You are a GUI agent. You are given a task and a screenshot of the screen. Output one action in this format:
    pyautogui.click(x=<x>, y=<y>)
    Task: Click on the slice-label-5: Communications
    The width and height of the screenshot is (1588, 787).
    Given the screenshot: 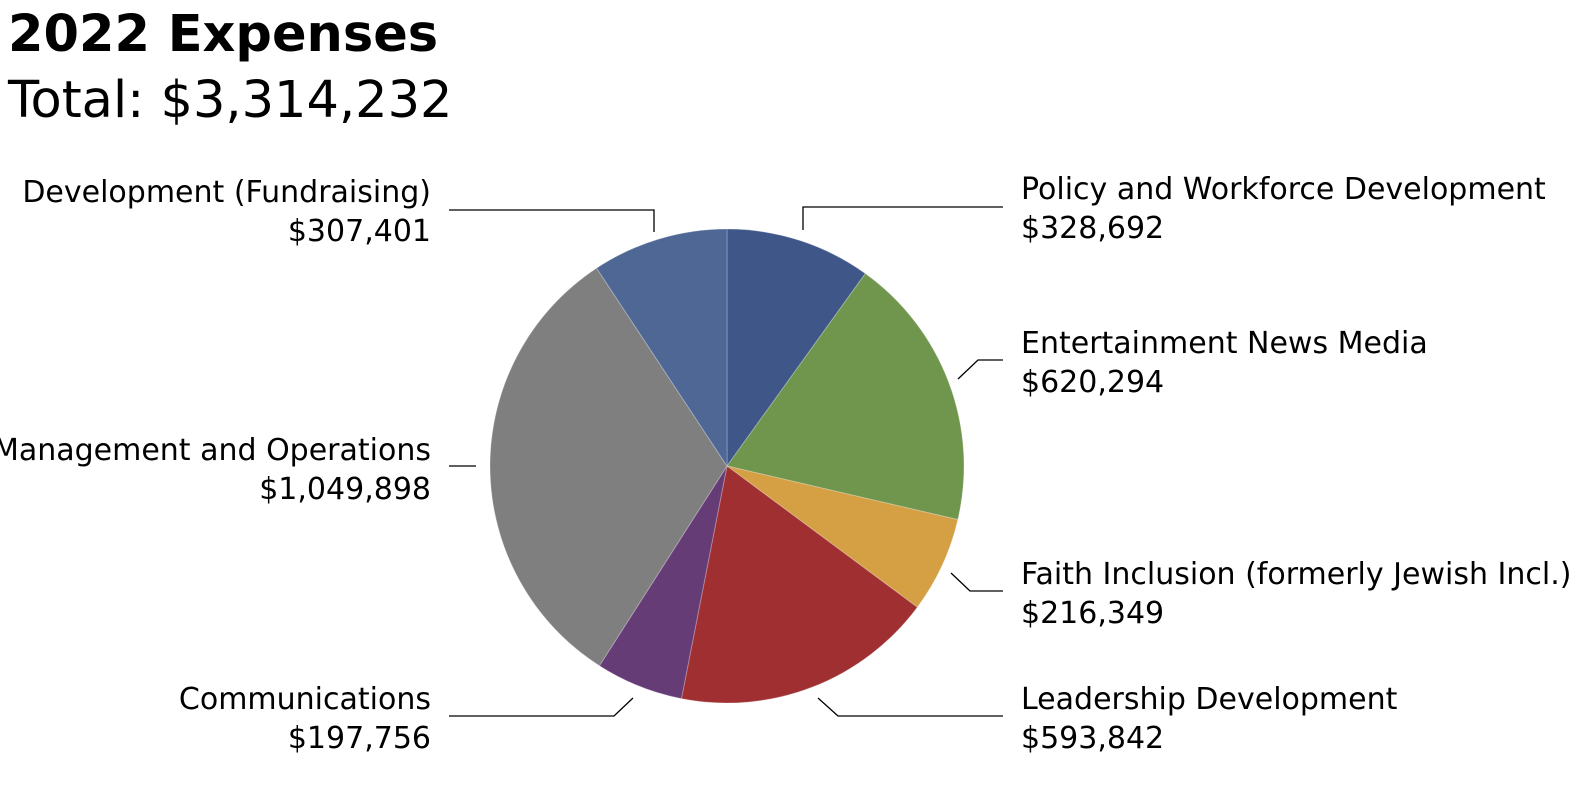 What is the action you would take?
    pyautogui.click(x=305, y=699)
    